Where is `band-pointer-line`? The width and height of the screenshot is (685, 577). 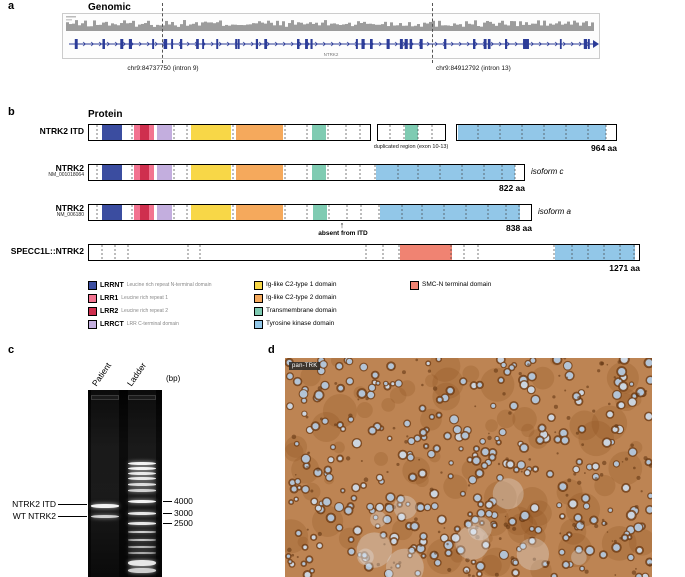
band-pointer-line is located at coordinates (72, 504).